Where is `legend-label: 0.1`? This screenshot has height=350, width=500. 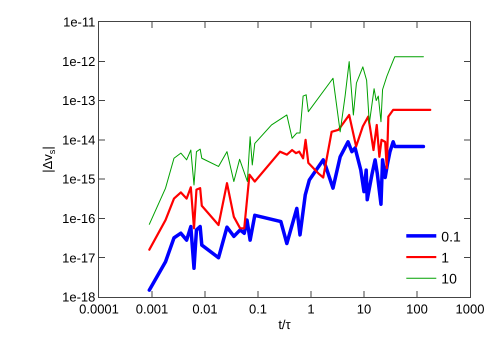
legend-label: 0.1 is located at coordinates (451, 236).